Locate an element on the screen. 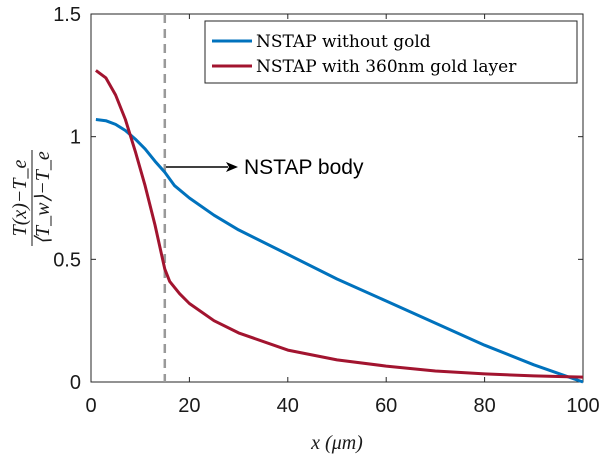 The width and height of the screenshot is (606, 459). legend-label-series-2: NSTAP with 360nm gold layer is located at coordinates (386, 67).